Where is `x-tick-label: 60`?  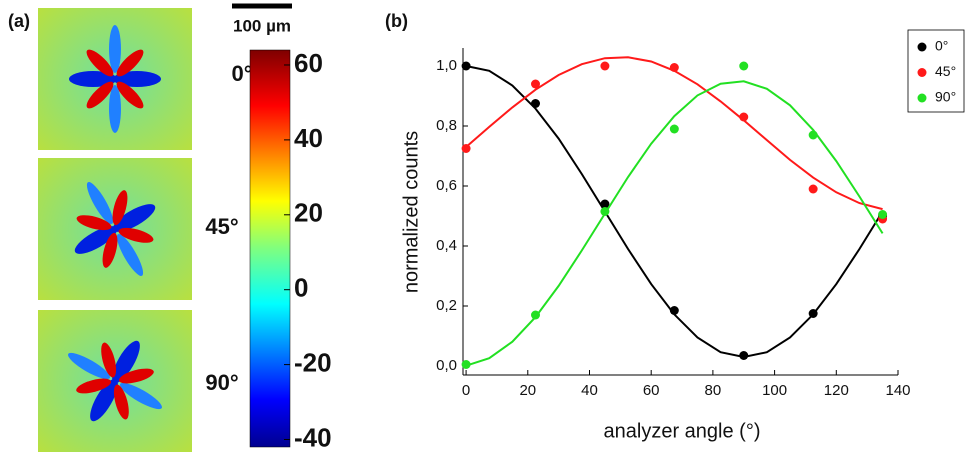
x-tick-label: 60 is located at coordinates (651, 390).